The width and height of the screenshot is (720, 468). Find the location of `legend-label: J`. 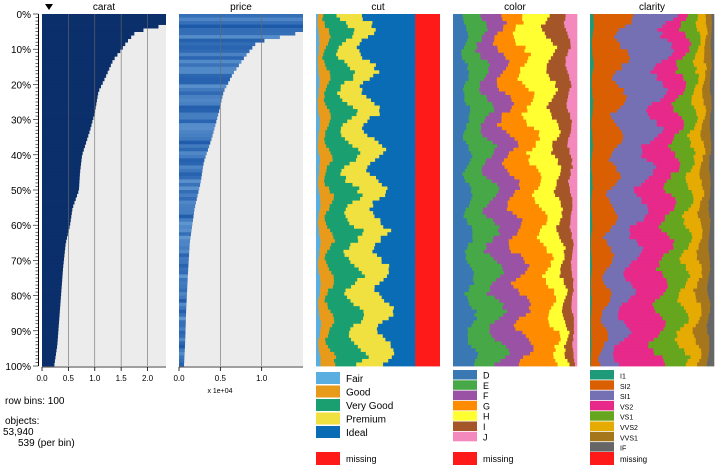

legend-label: J is located at coordinates (485, 437).